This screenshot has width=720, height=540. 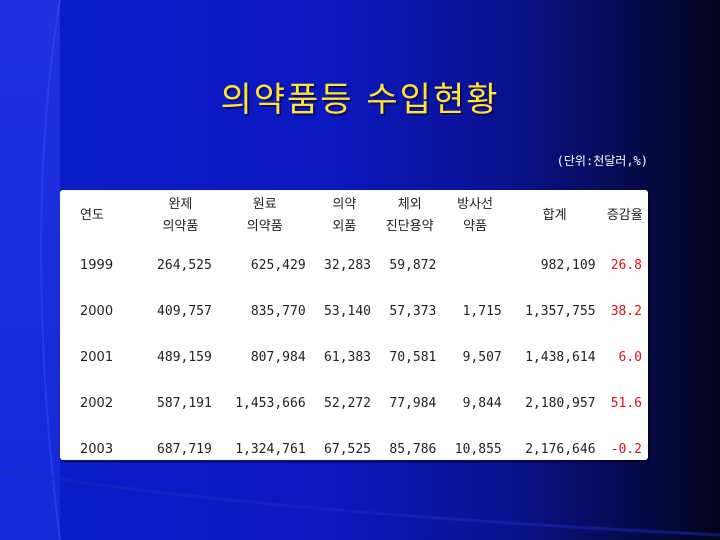 What do you see at coordinates (413, 449) in the screenshot?
I see `cell-diag: 85,786` at bounding box center [413, 449].